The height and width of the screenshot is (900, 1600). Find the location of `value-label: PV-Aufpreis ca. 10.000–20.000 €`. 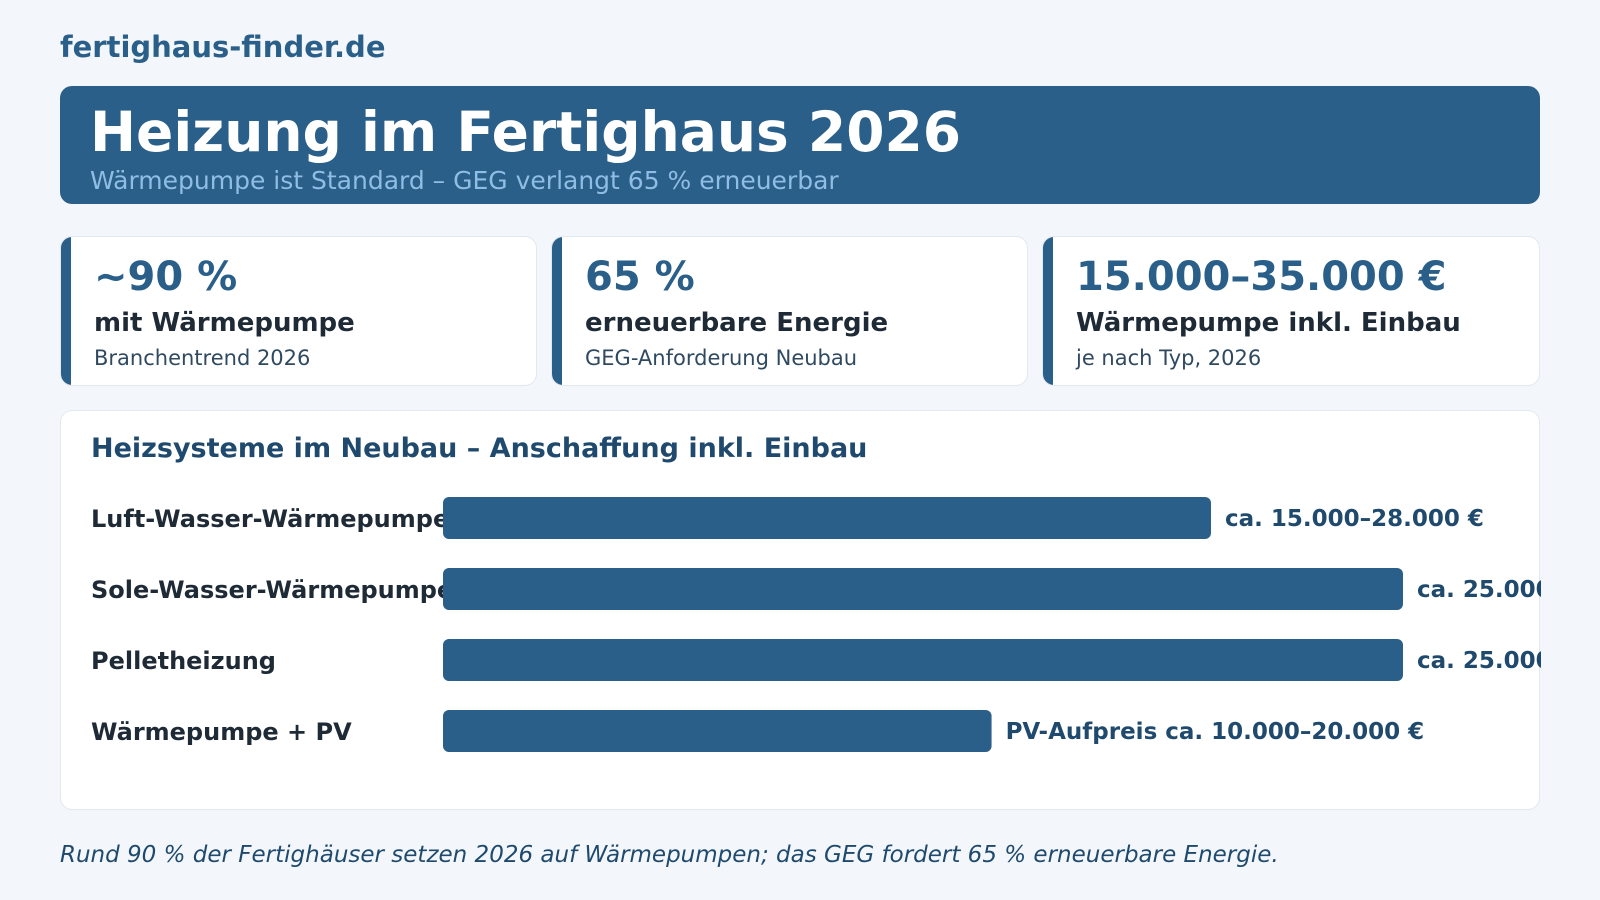

value-label: PV-Aufpreis ca. 10.000–20.000 € is located at coordinates (1215, 732).